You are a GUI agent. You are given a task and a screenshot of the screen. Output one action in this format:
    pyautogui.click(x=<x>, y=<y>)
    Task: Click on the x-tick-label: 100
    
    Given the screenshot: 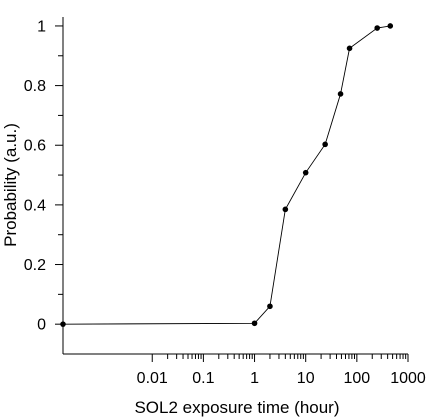 What is the action you would take?
    pyautogui.click(x=356, y=378)
    